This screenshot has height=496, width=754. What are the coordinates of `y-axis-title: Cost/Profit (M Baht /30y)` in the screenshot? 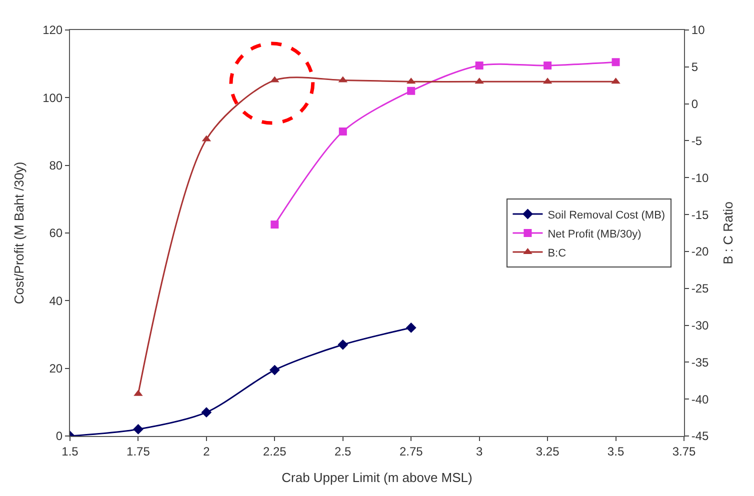 It's located at (19, 233).